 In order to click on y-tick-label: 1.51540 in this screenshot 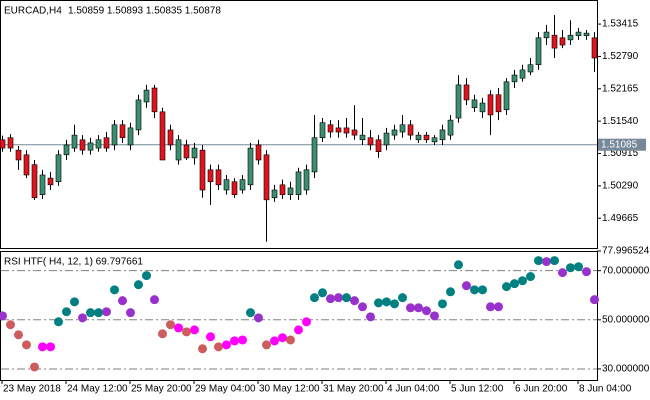, I will do `click(620, 121)`.